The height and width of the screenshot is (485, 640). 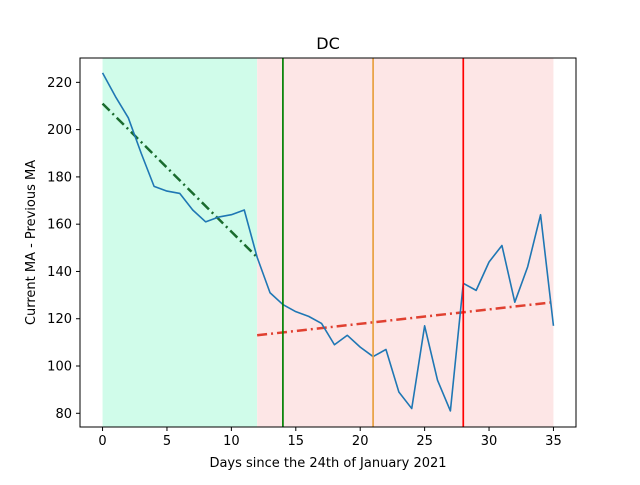 What do you see at coordinates (328, 43) in the screenshot?
I see `chart-title: DC` at bounding box center [328, 43].